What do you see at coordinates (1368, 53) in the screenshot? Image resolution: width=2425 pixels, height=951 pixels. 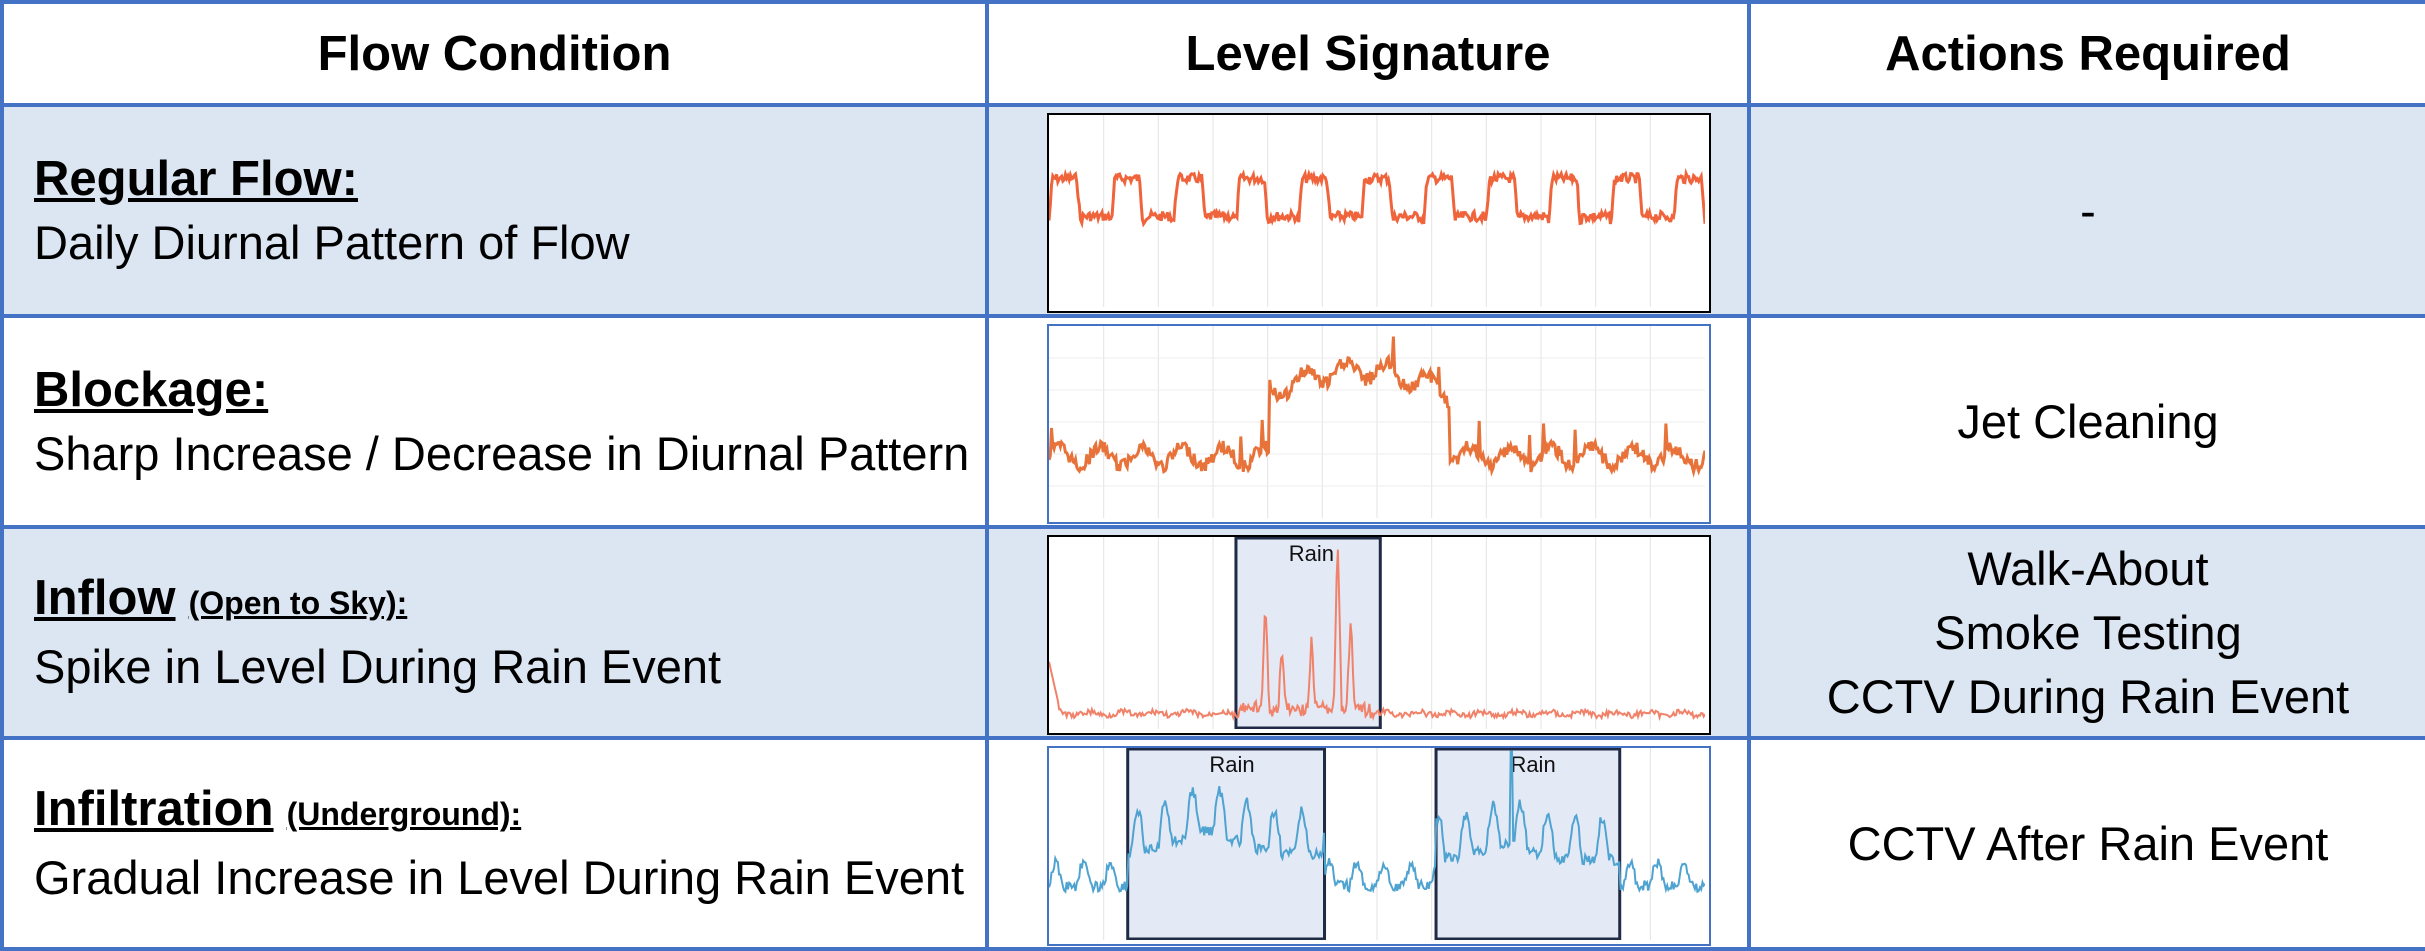 I see `header-level-signature: Level Signature` at bounding box center [1368, 53].